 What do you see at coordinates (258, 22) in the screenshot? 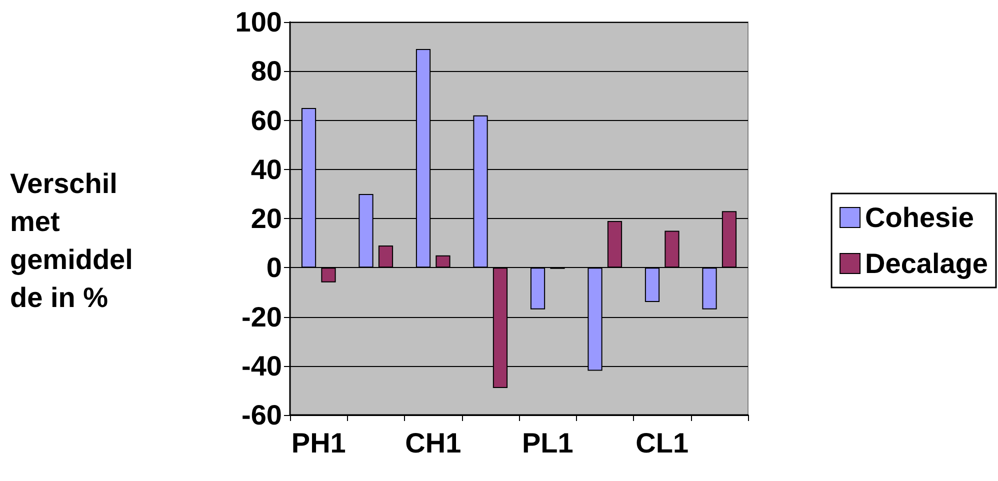
I see `y-tick-label: 100` at bounding box center [258, 22].